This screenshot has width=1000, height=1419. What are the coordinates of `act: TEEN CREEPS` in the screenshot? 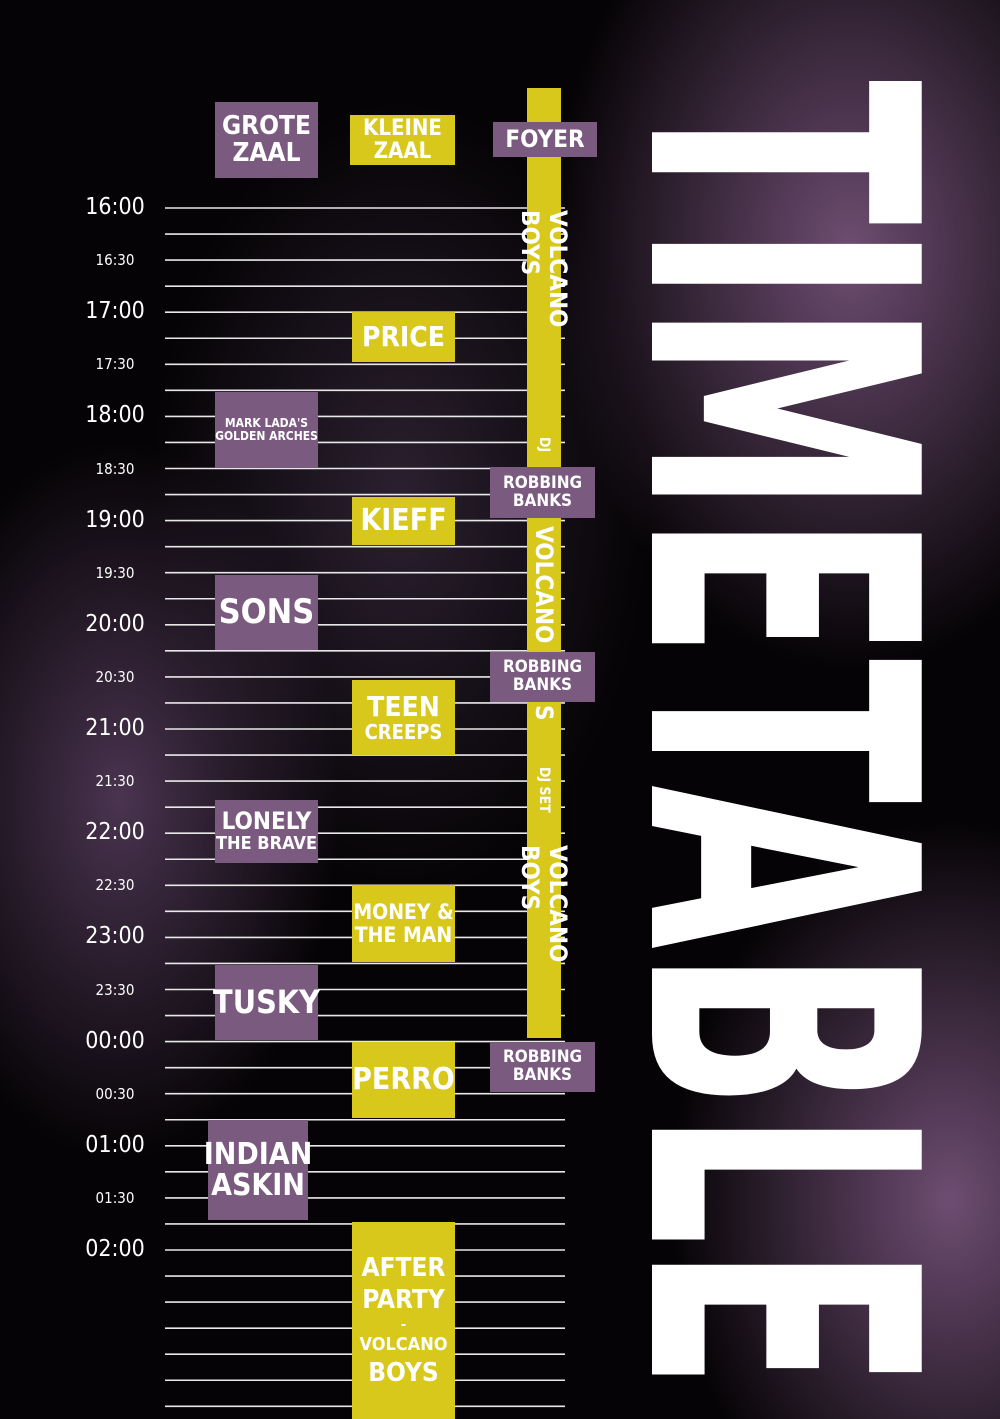 It's located at (403, 717).